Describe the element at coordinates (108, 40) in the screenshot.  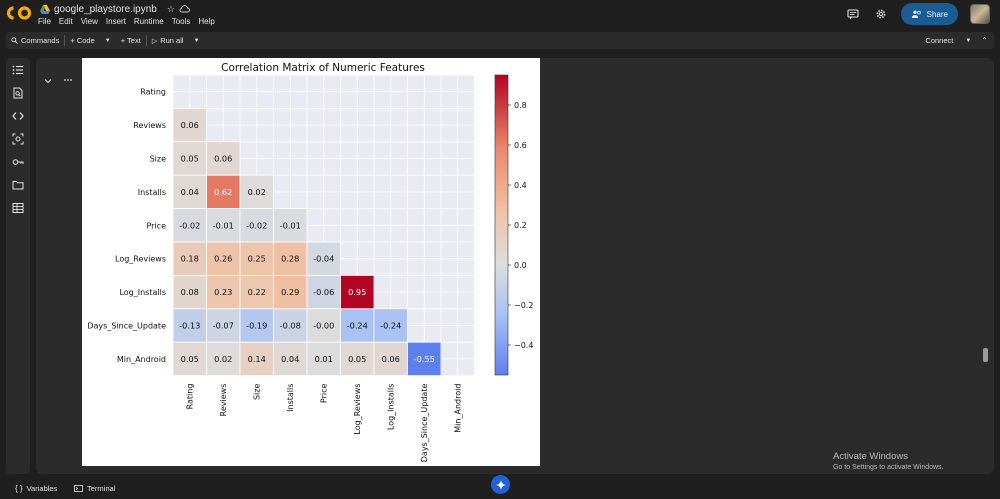
I see `add-cell-menu-button: ▼` at that location.